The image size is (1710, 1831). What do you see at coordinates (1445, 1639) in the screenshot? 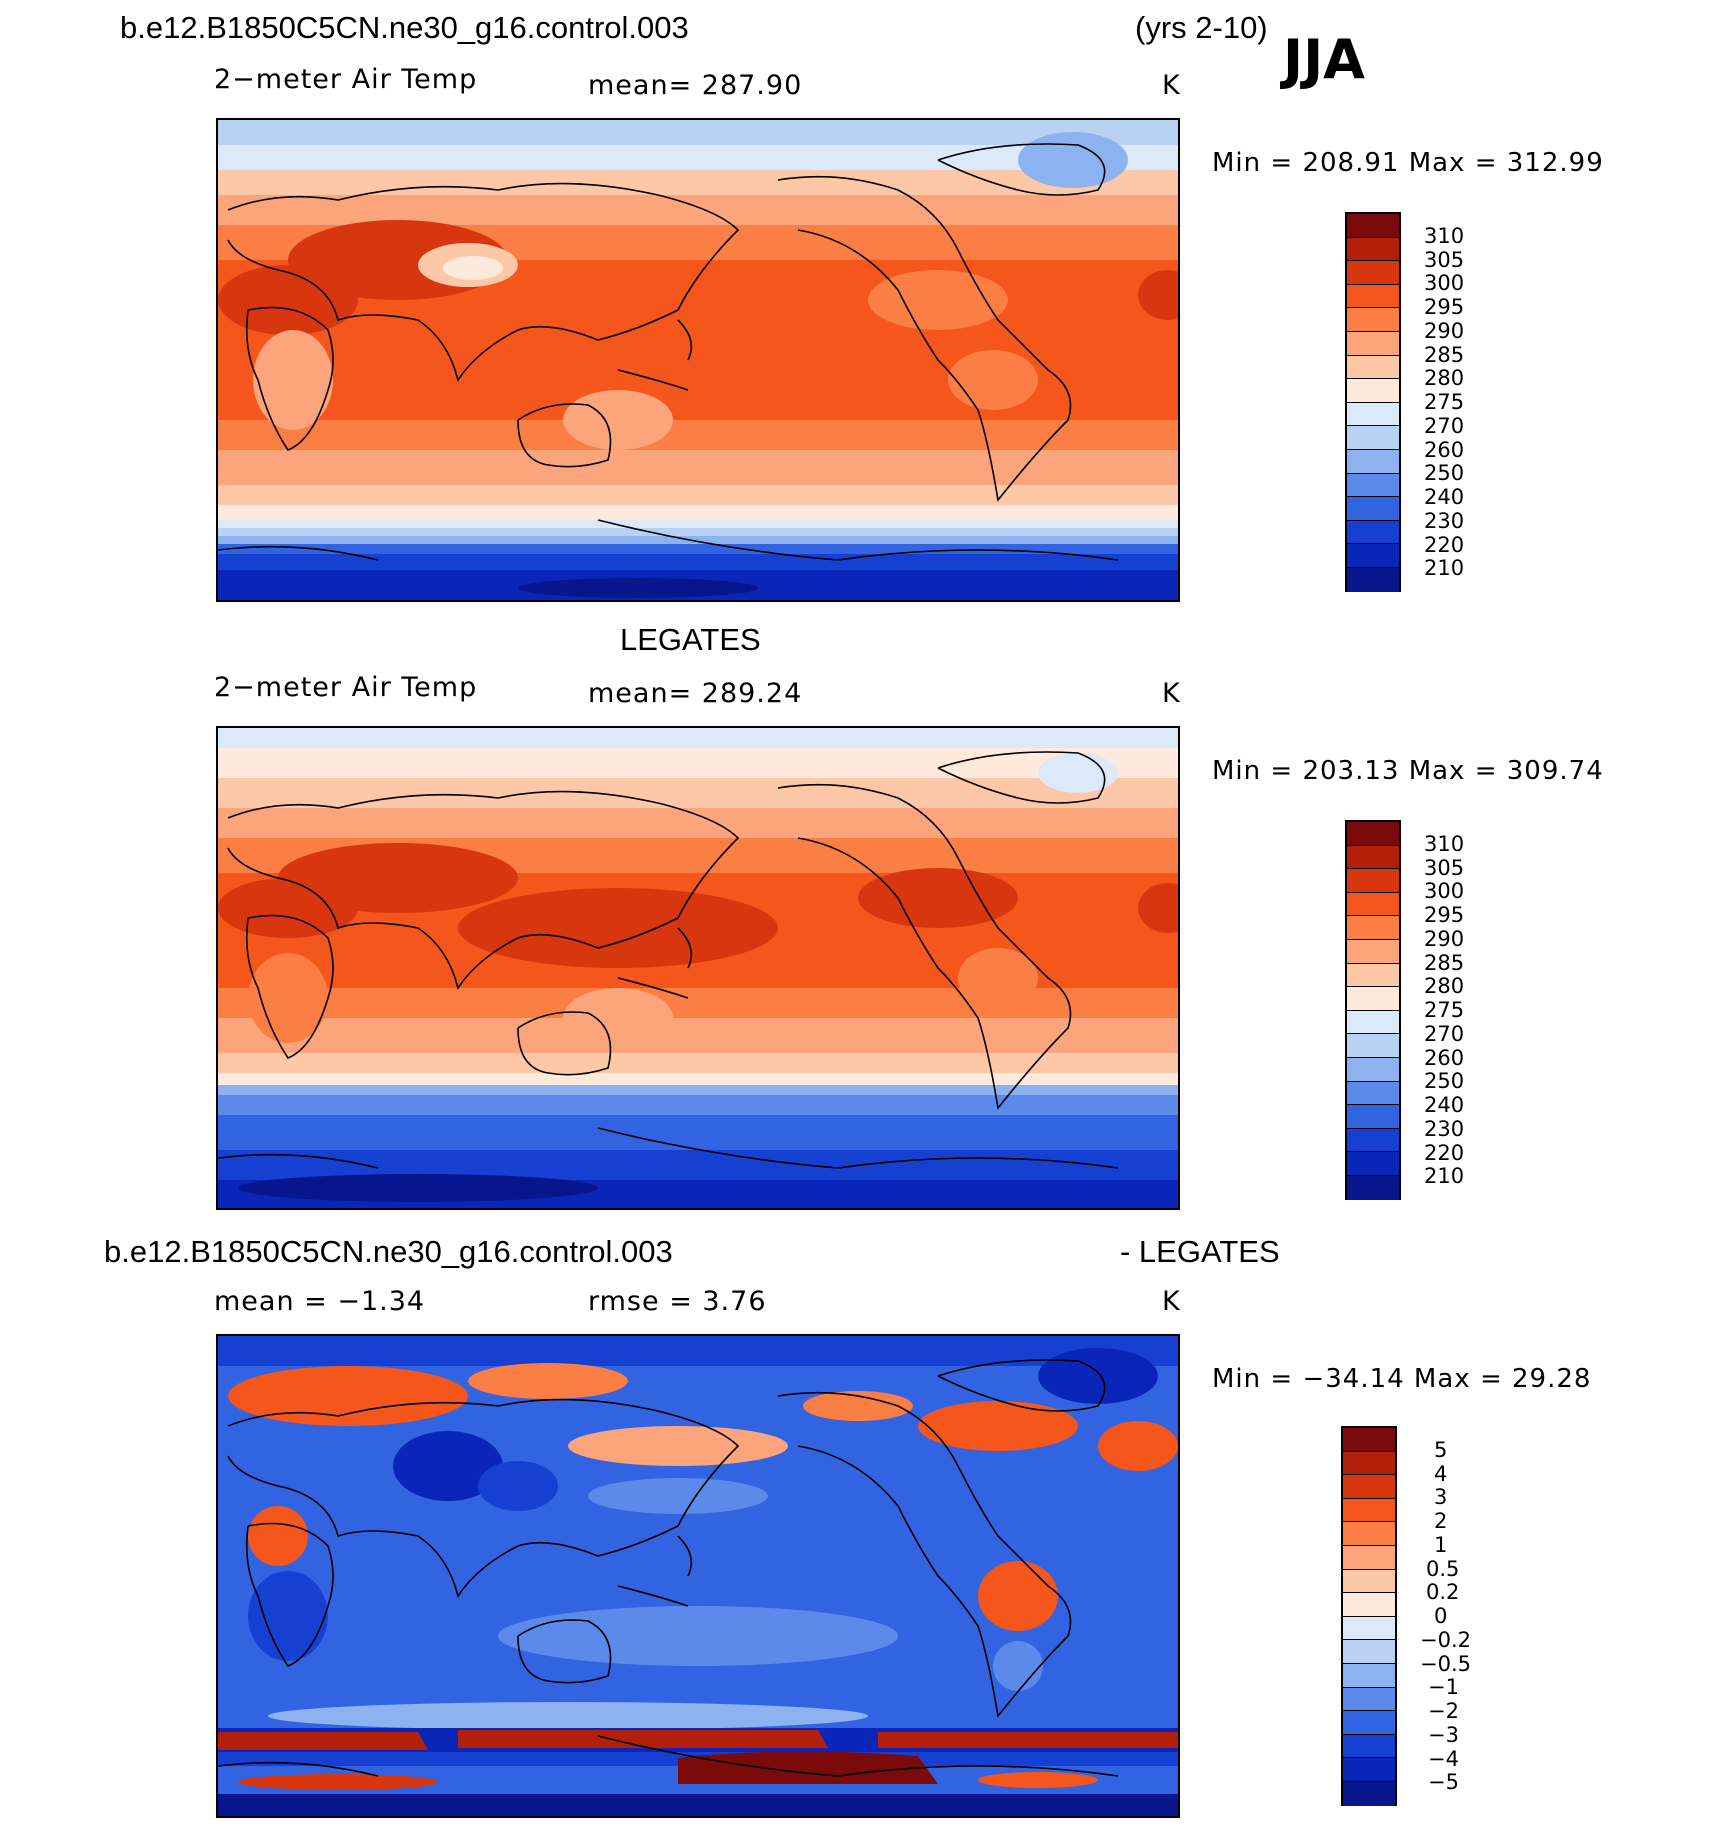
I see `colorbar-tick-label: −0.2` at bounding box center [1445, 1639].